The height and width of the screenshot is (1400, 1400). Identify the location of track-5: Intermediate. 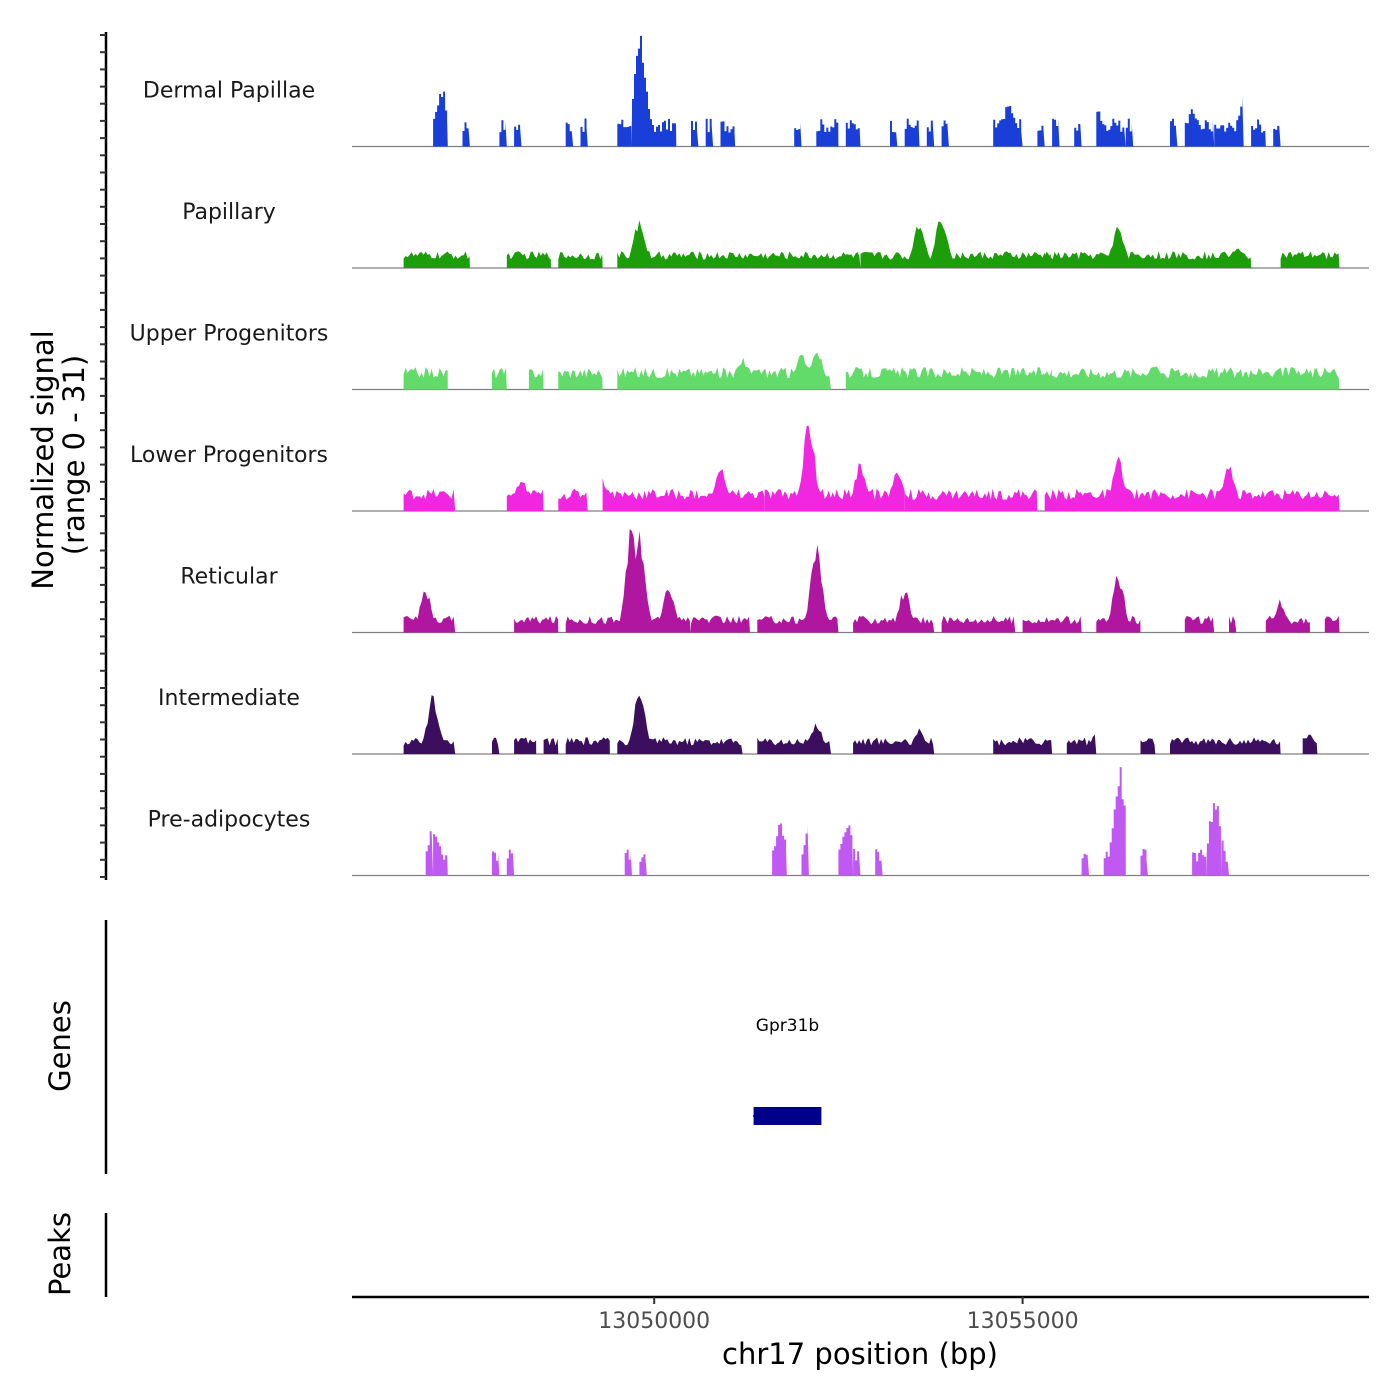
(763, 720).